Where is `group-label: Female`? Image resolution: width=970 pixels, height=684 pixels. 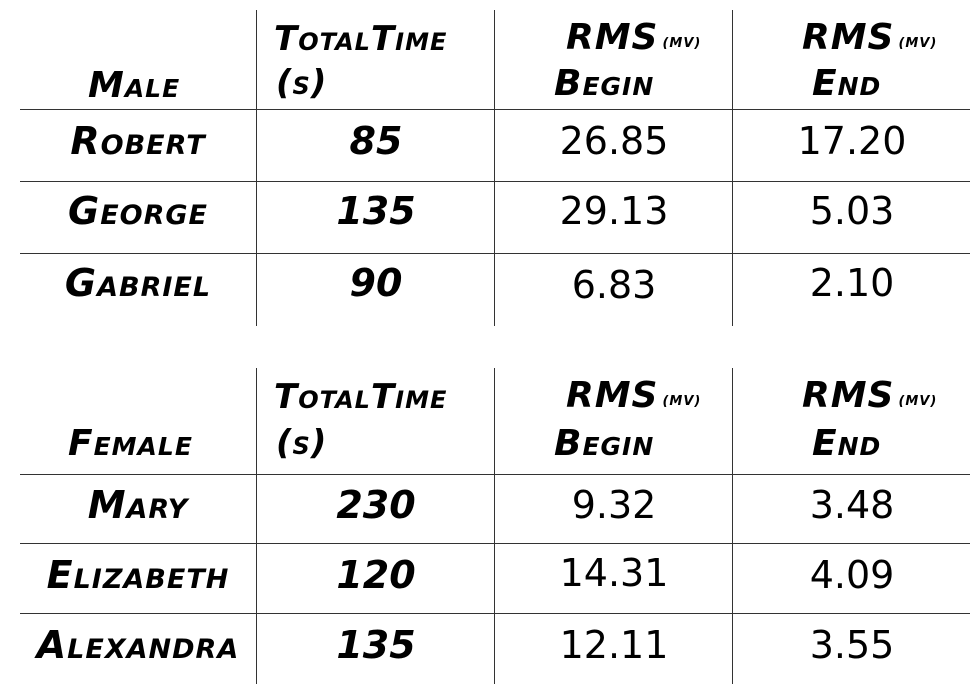
group-label: Female is located at coordinates (130, 443).